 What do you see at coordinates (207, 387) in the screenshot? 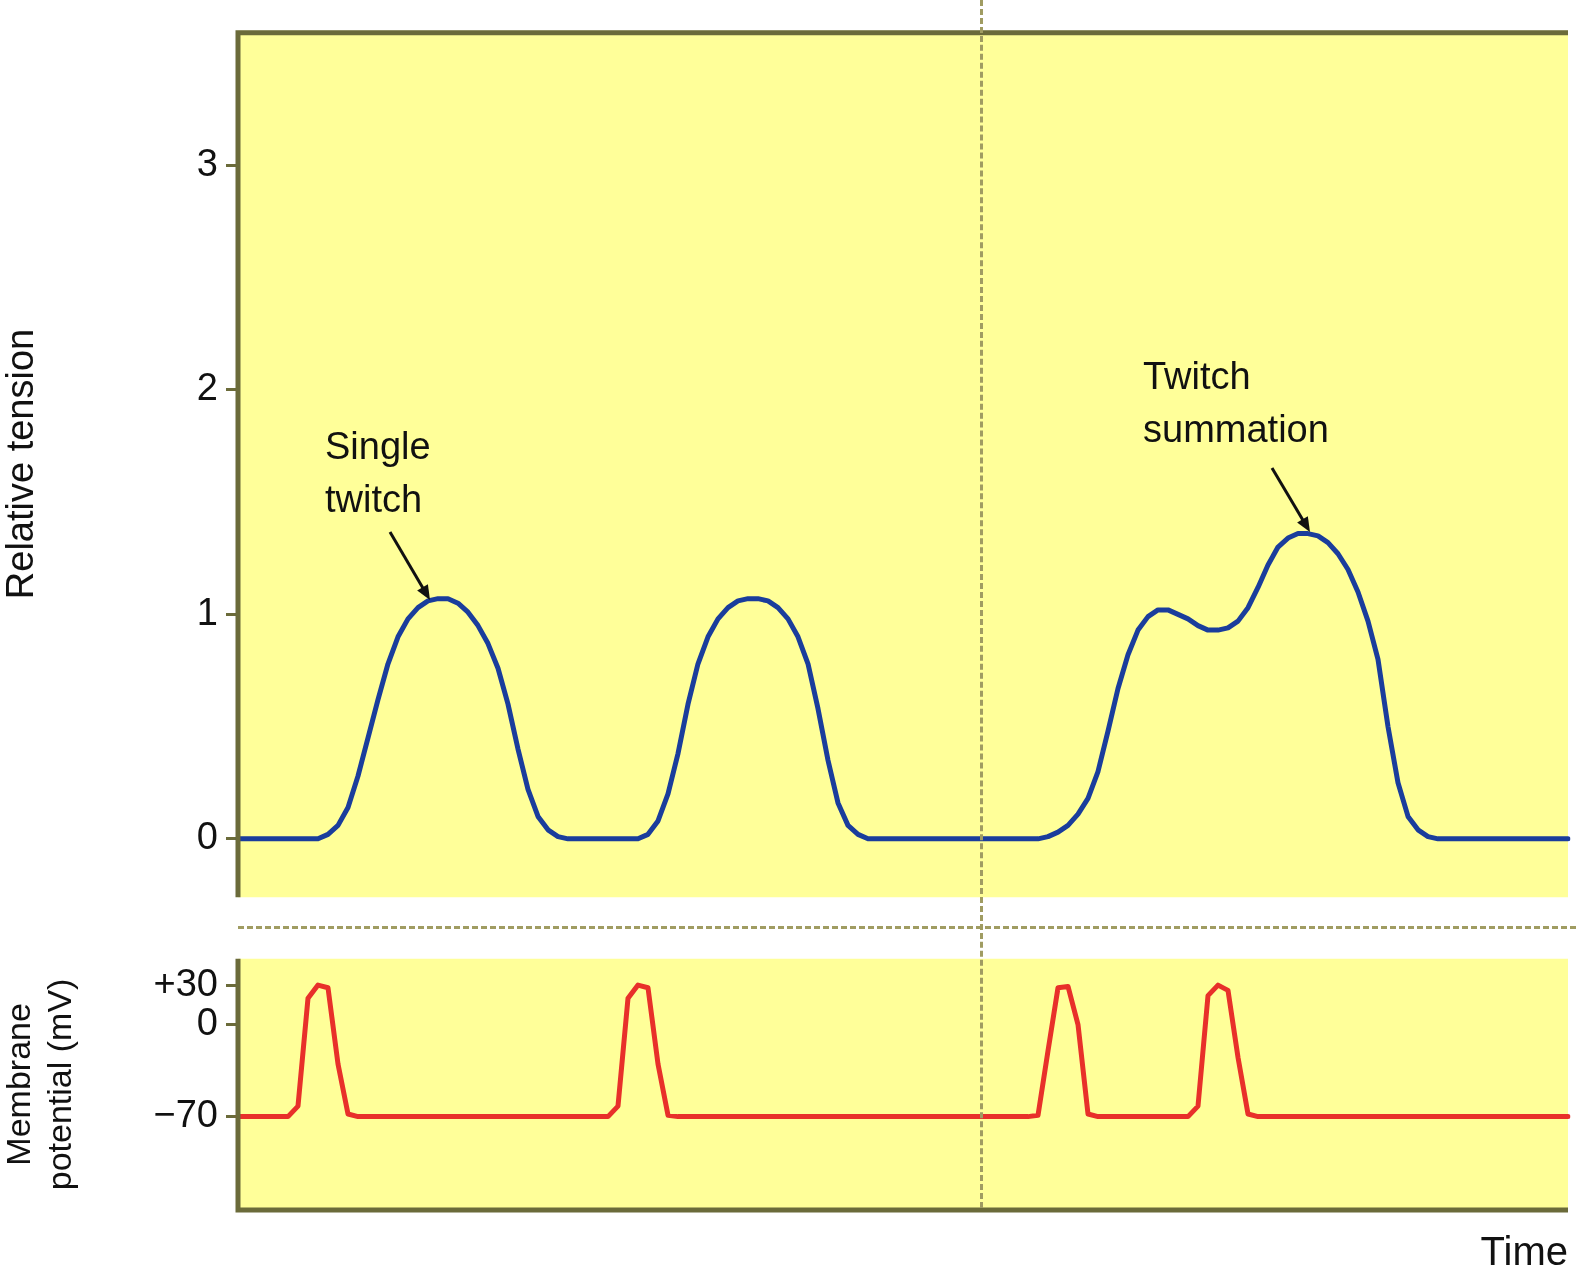
I see `y-tick-label: 2` at bounding box center [207, 387].